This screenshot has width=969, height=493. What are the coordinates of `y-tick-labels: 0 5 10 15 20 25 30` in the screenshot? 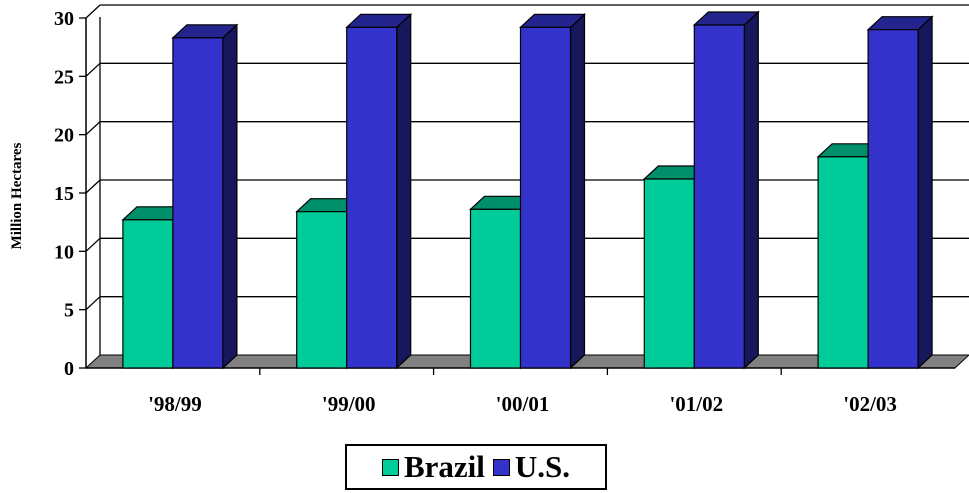 It's located at (70, 194).